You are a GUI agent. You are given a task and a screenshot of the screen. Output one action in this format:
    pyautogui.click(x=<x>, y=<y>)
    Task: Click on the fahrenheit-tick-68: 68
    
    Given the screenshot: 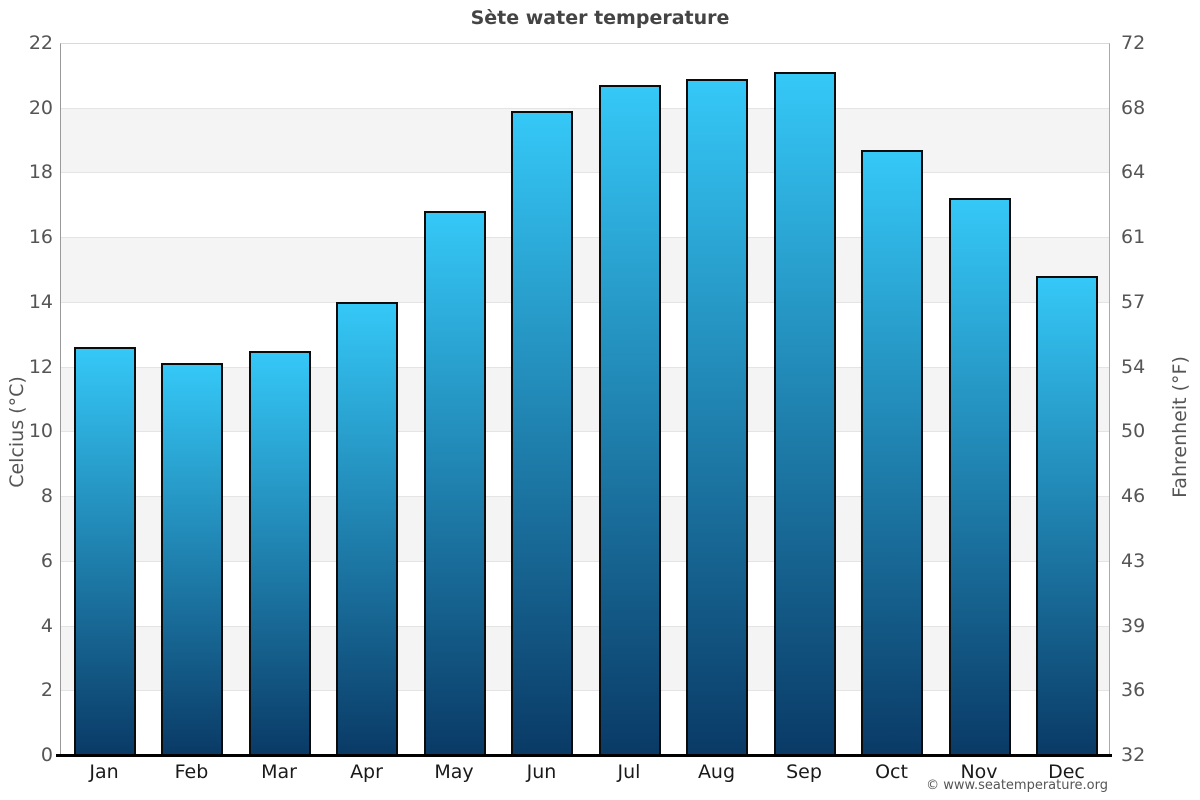 What is the action you would take?
    pyautogui.click(x=1133, y=107)
    